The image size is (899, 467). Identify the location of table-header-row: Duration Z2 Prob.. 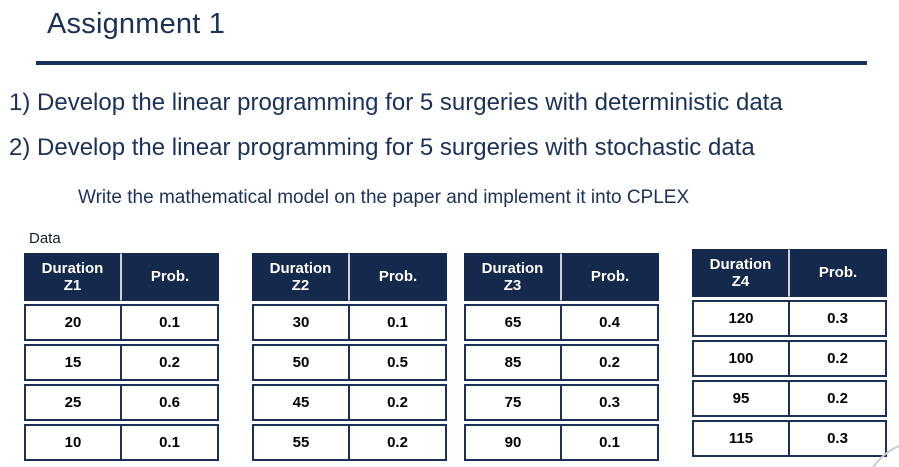
(349, 277).